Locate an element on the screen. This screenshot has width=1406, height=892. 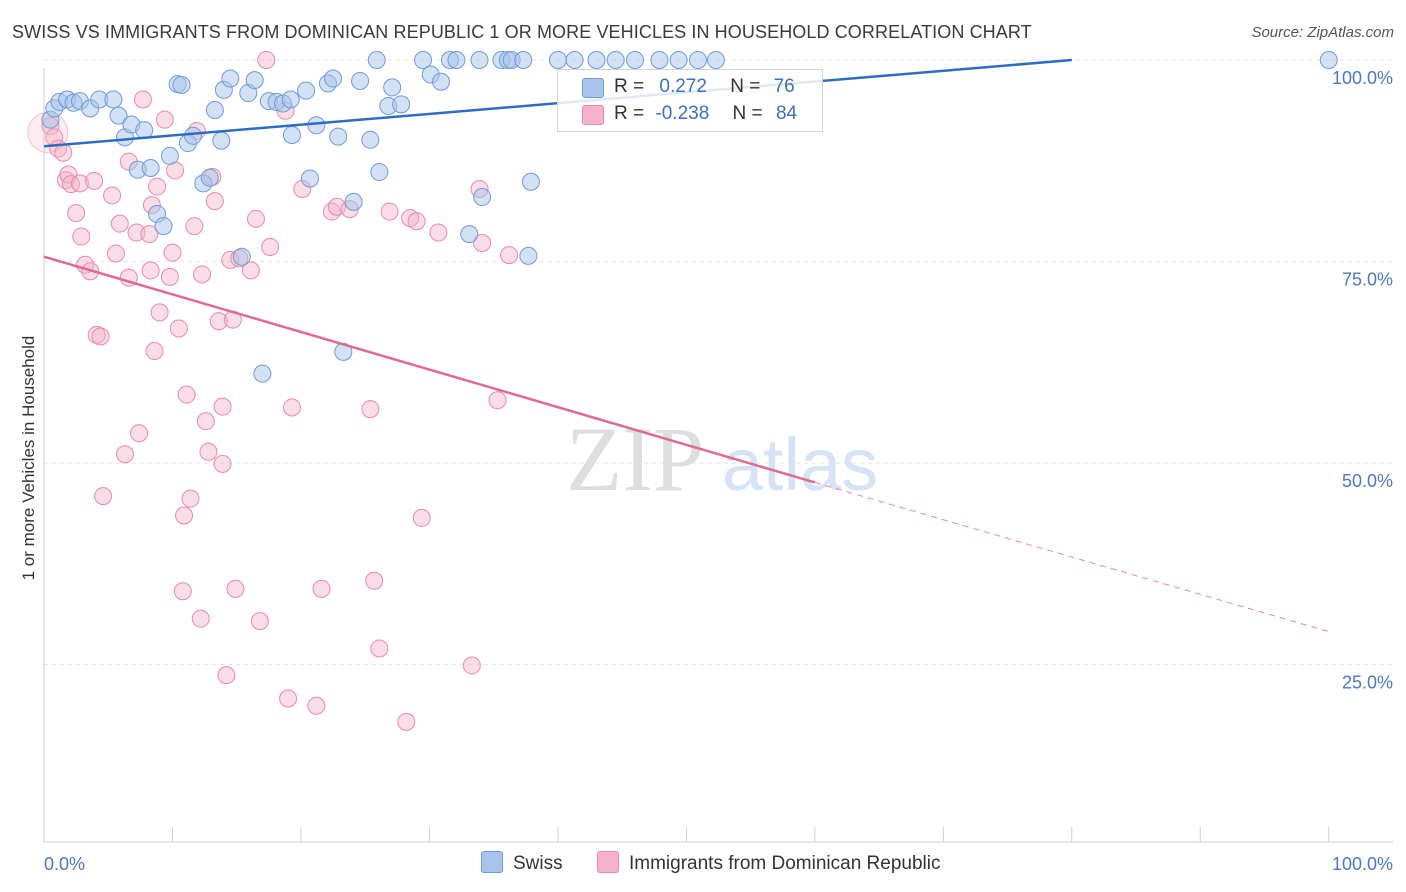
y-axis-label: 1 or more Vehicles in Household is located at coordinates (28, 458).